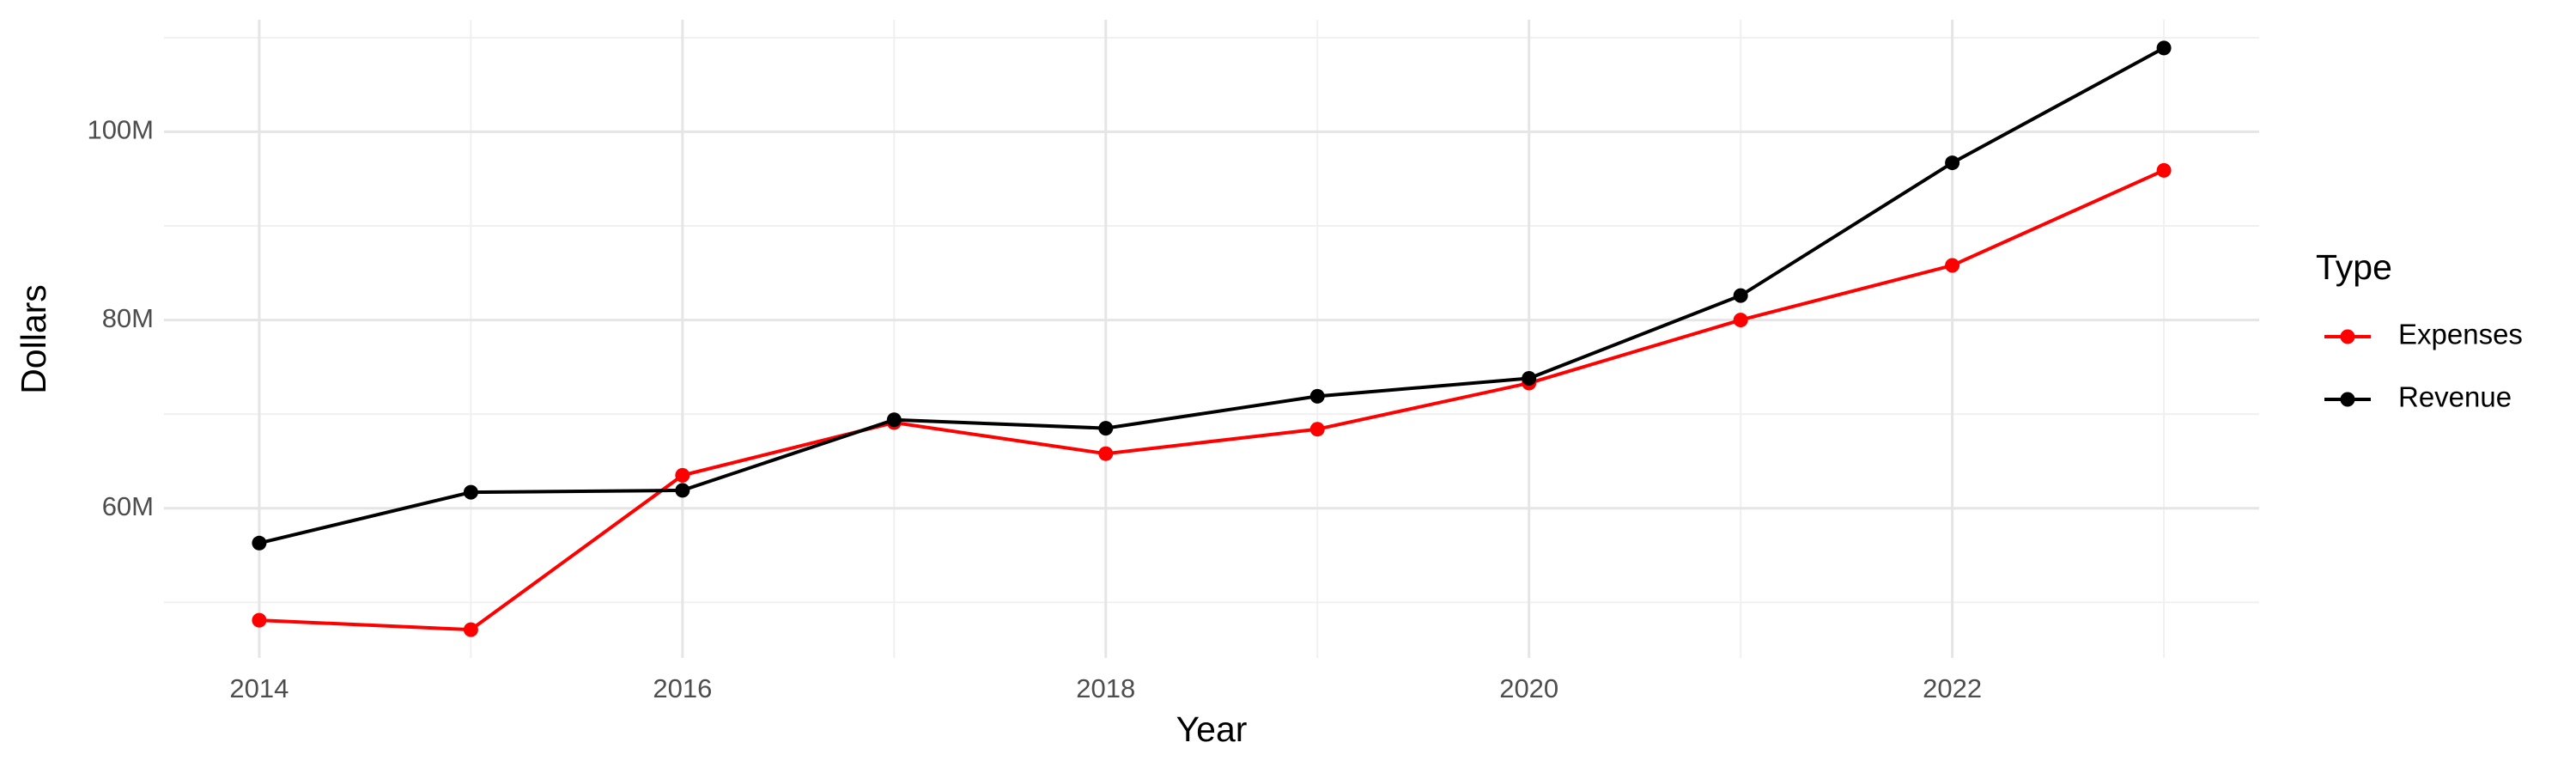 The height and width of the screenshot is (773, 2576). Describe the element at coordinates (2455, 397) in the screenshot. I see `legend-label: Revenue` at that location.